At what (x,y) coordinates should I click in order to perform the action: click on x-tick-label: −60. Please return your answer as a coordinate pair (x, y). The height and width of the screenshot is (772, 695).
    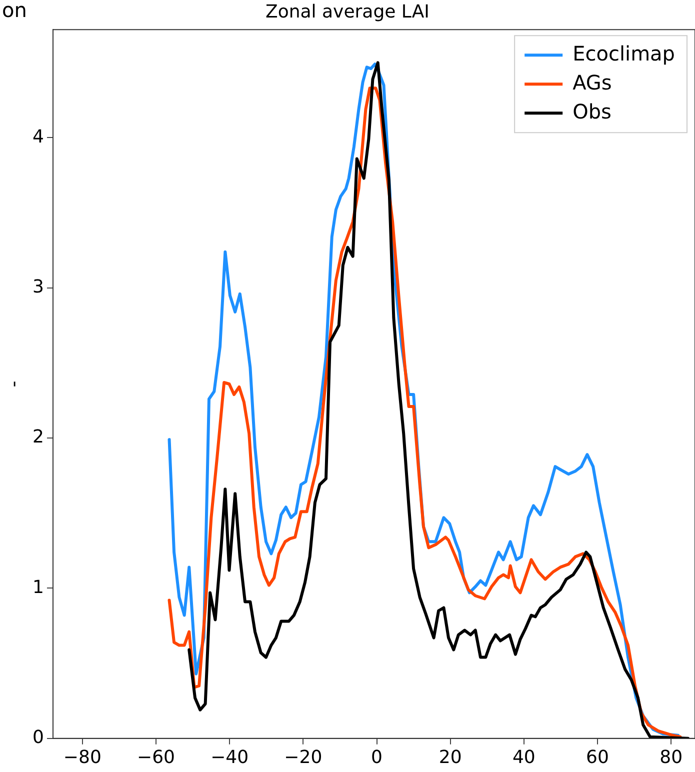
    Looking at the image, I should click on (156, 757).